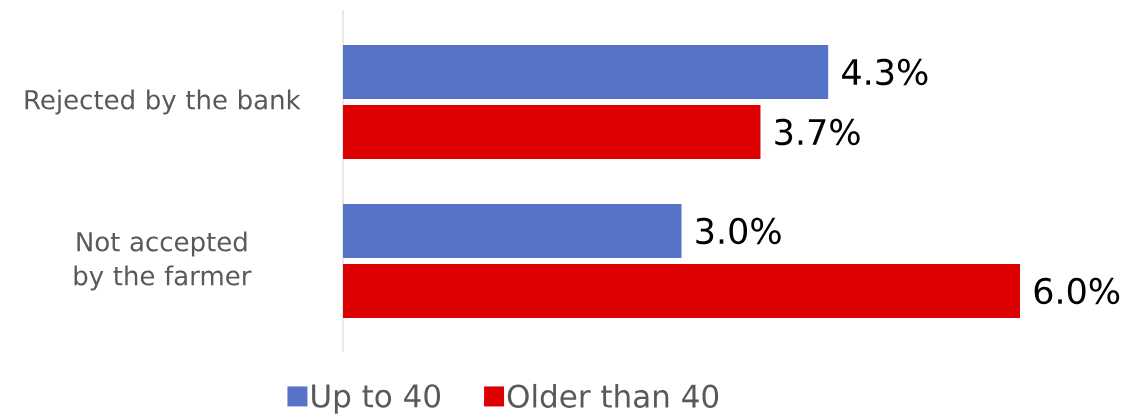 Image resolution: width=1130 pixels, height=419 pixels. What do you see at coordinates (376, 399) in the screenshot?
I see `legend-label: Up to 40` at bounding box center [376, 399].